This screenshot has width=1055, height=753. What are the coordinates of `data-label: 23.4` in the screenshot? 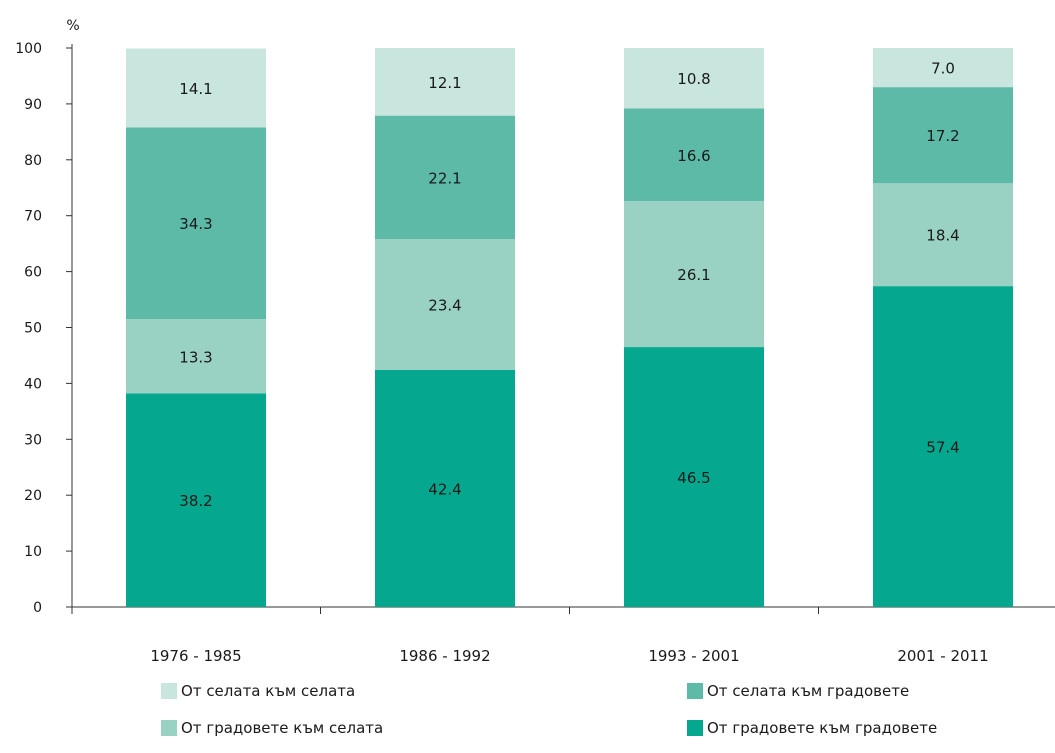 It's located at (444, 306).